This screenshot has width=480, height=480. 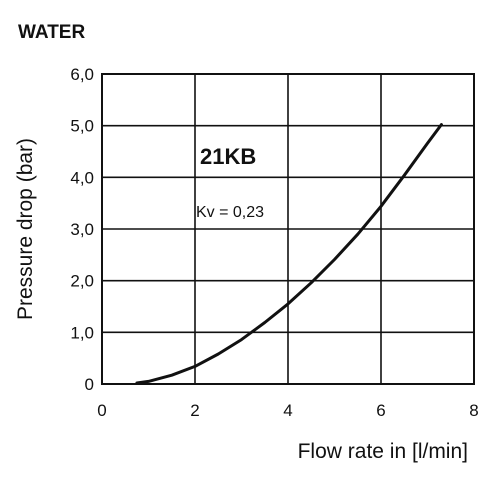 What do you see at coordinates (82, 177) in the screenshot?
I see `y-tick-label: 4,0` at bounding box center [82, 177].